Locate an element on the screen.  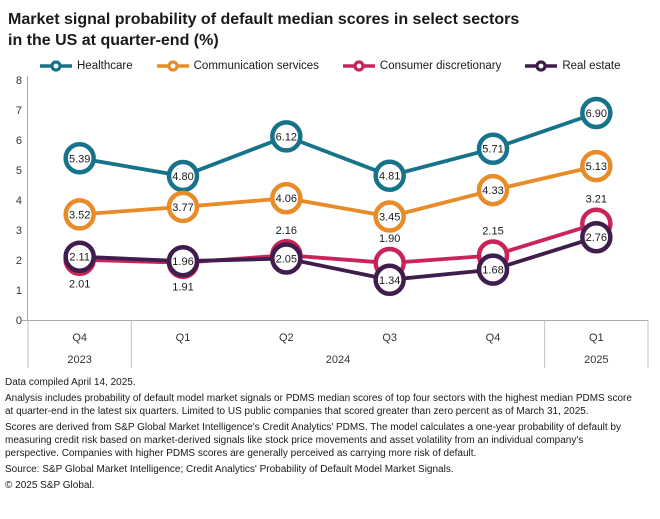
data-point-label: 1.91 is located at coordinates (182, 288).